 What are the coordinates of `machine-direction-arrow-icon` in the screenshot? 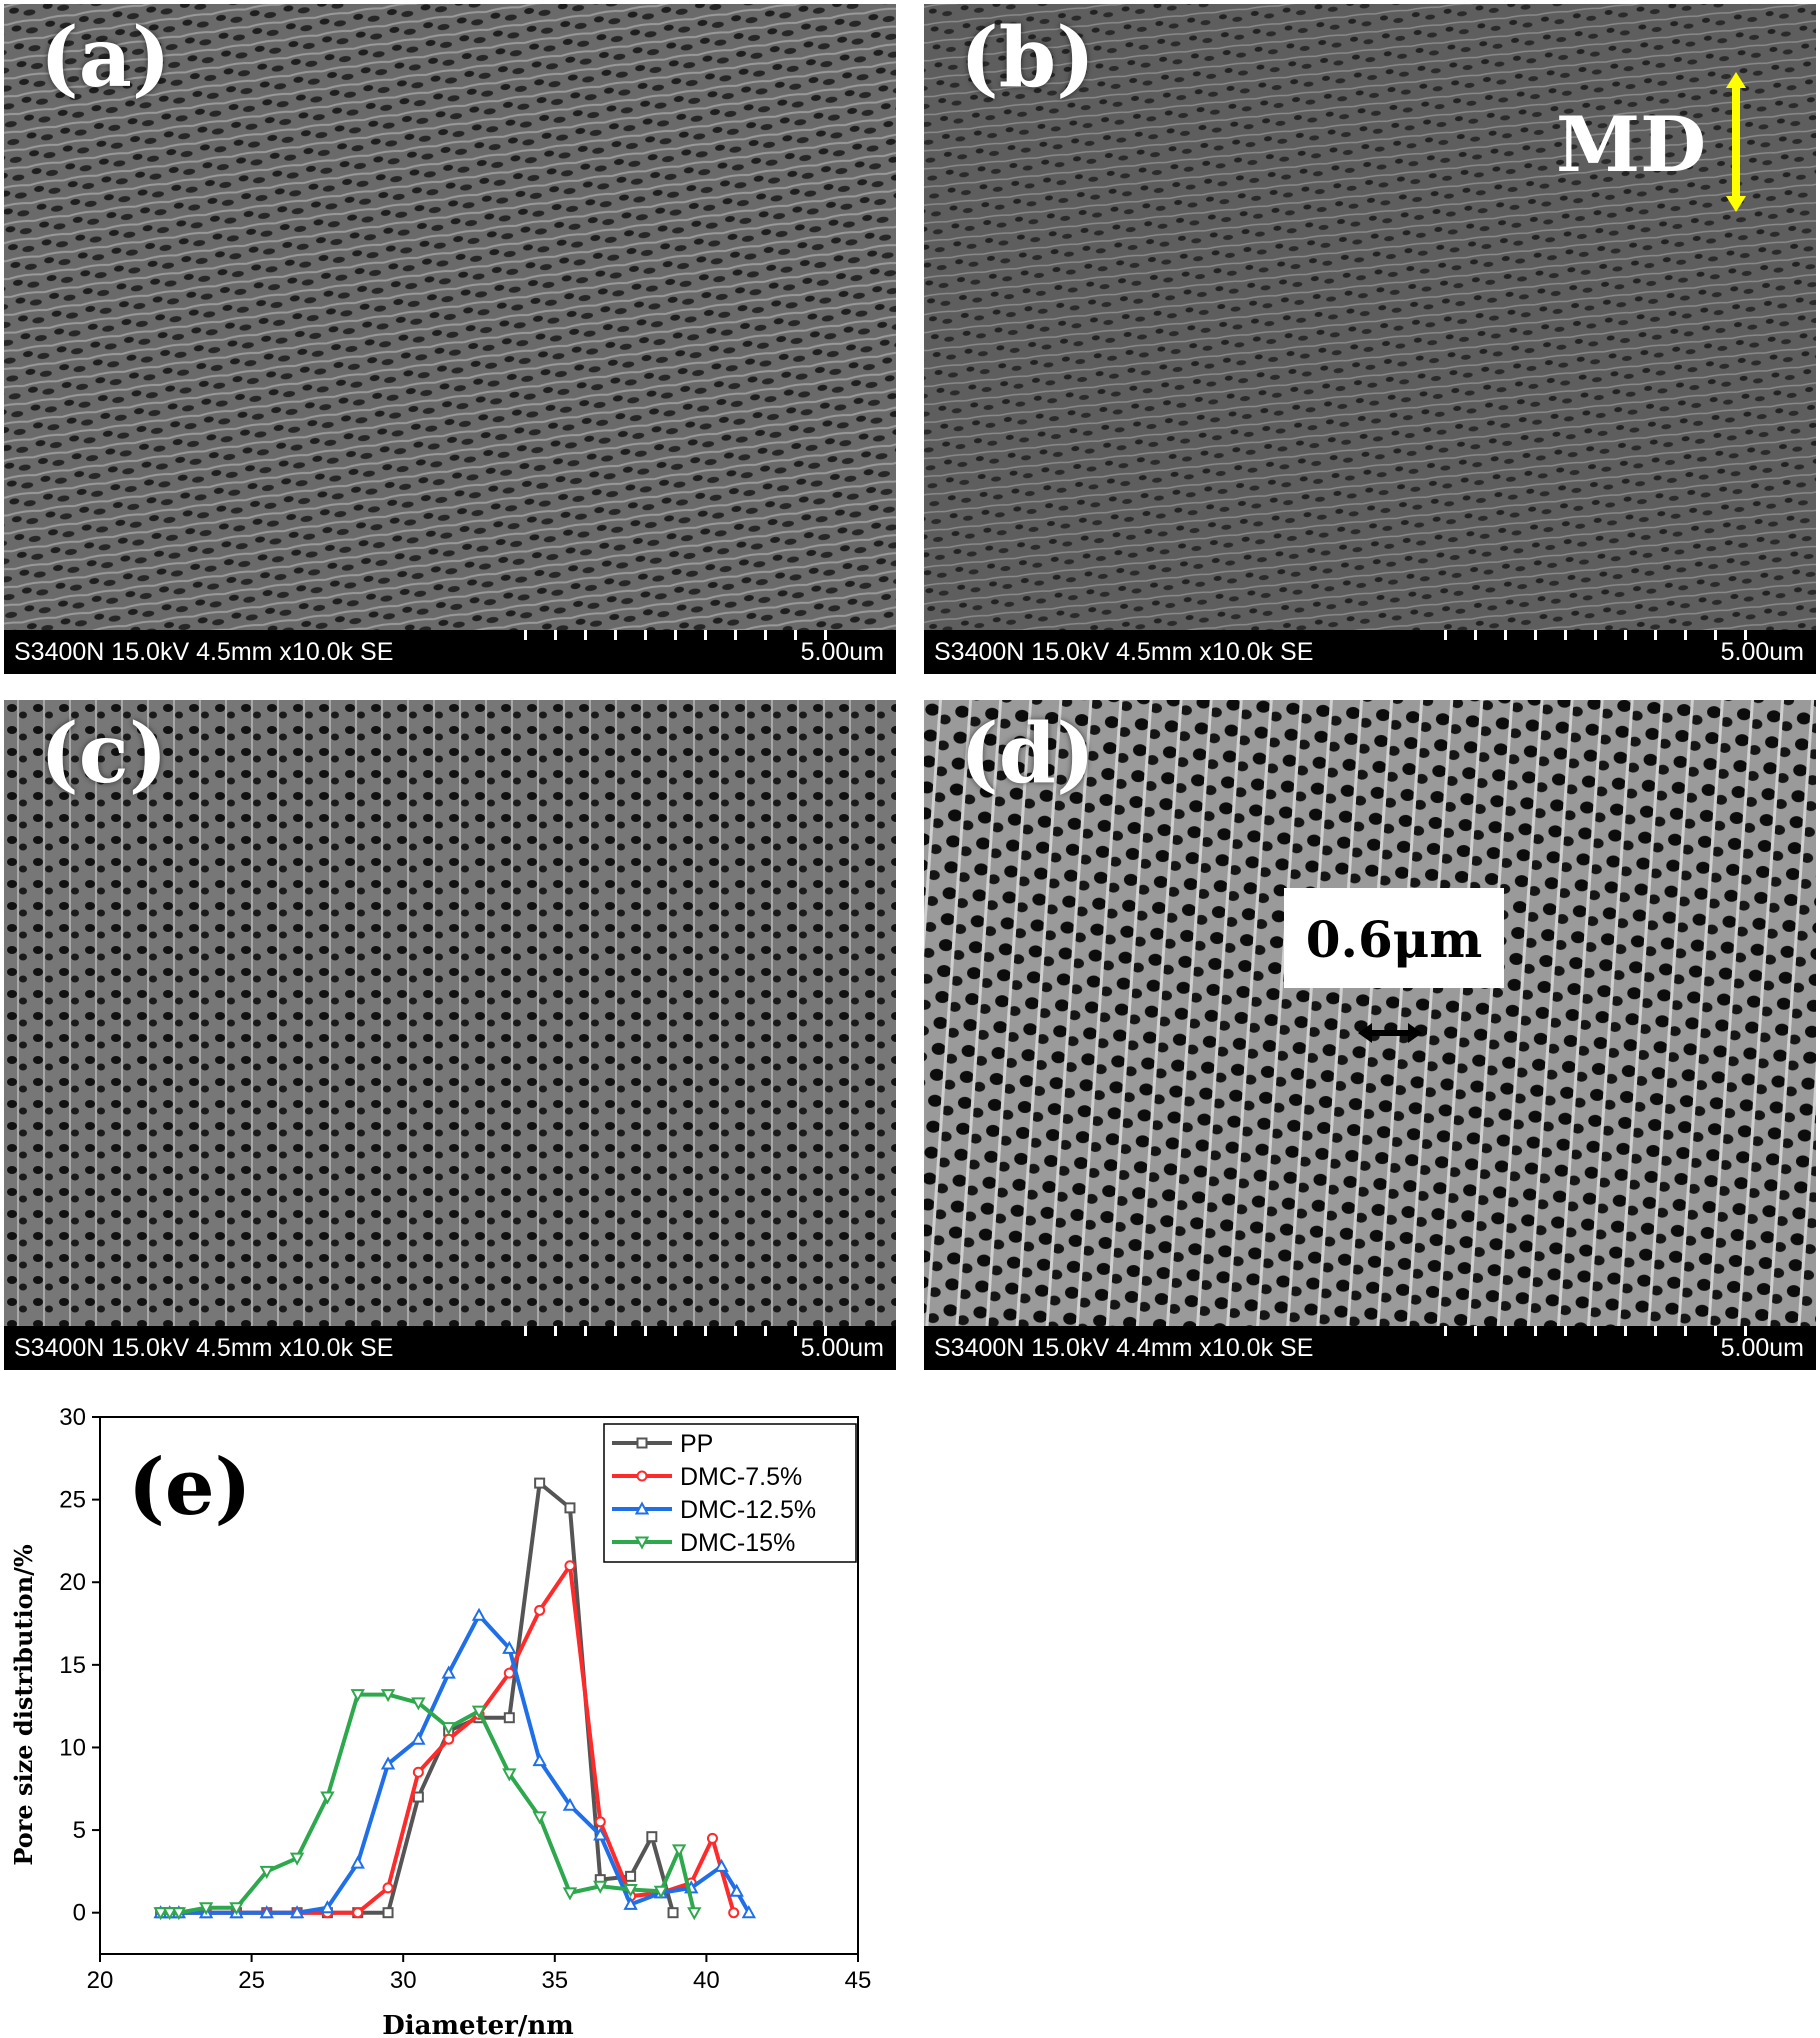 It's located at (1736, 142).